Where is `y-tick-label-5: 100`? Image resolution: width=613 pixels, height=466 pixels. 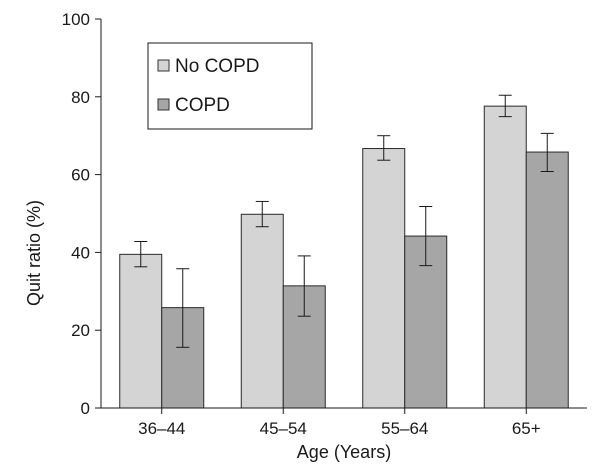 y-tick-label-5: 100 is located at coordinates (76, 19).